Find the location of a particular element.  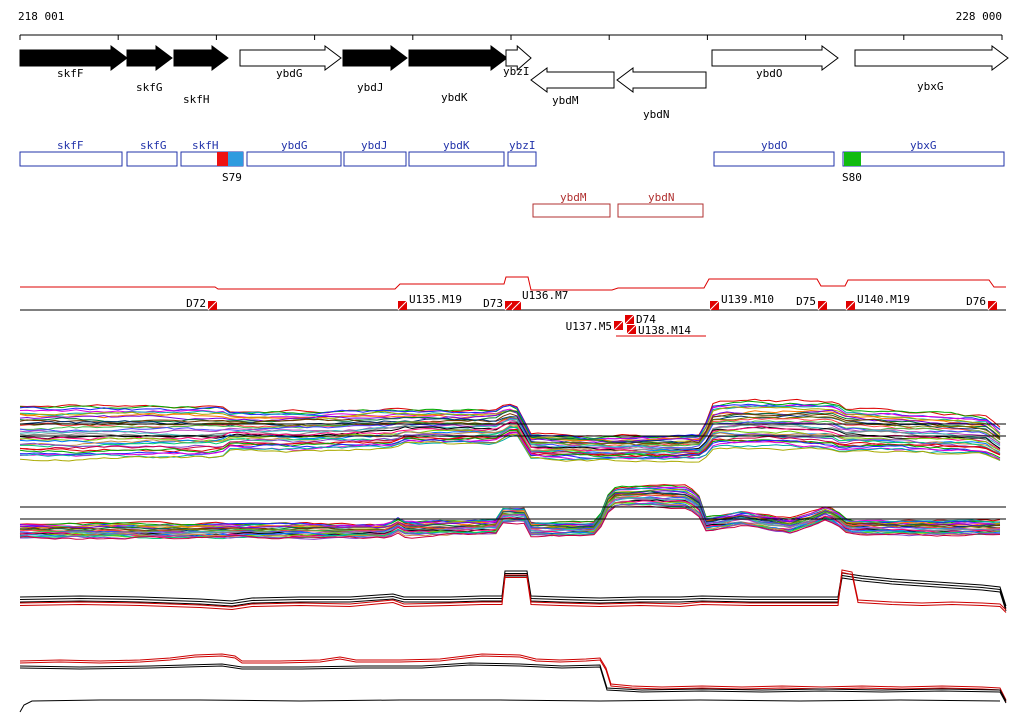

gene-arrow-ybdO: ybdO is located at coordinates (775, 62).